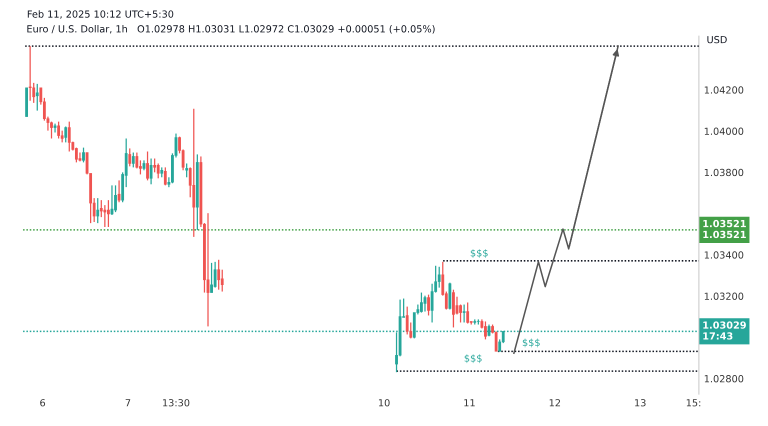 This screenshot has width=768, height=426. What do you see at coordinates (566, 199) in the screenshot?
I see `line-series` at bounding box center [566, 199].